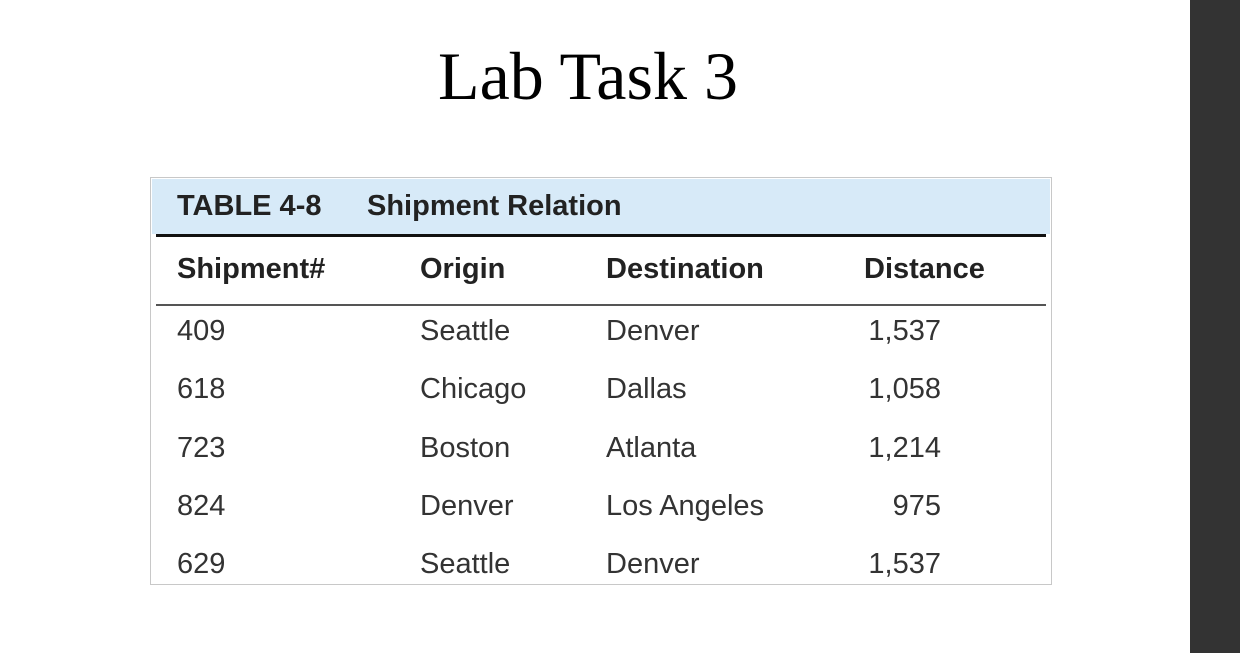 The width and height of the screenshot is (1240, 653). Describe the element at coordinates (916, 505) in the screenshot. I see `table-cell: 975` at that location.